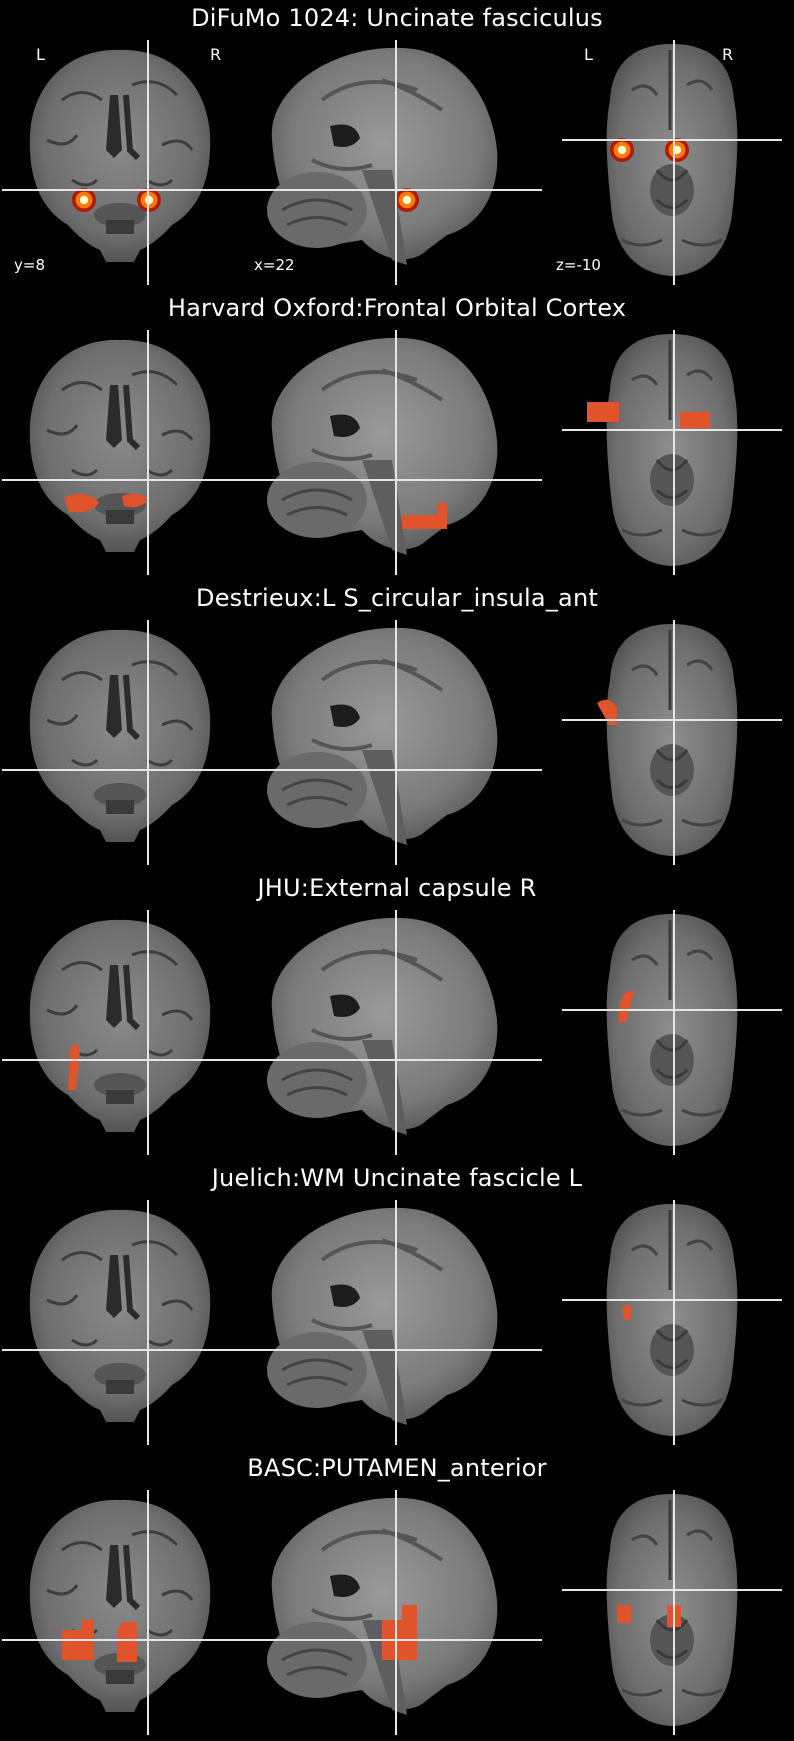 This screenshot has width=794, height=1741. What do you see at coordinates (397, 598) in the screenshot?
I see `row-title: Destrieux:L S_circular_insula_ant` at bounding box center [397, 598].